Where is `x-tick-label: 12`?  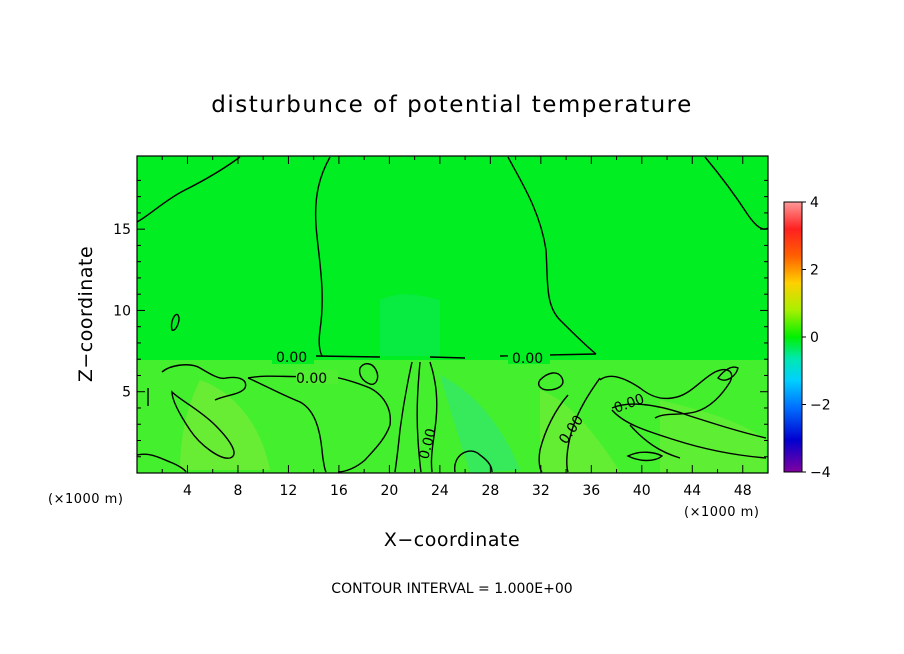 x-tick-label: 12 is located at coordinates (289, 491).